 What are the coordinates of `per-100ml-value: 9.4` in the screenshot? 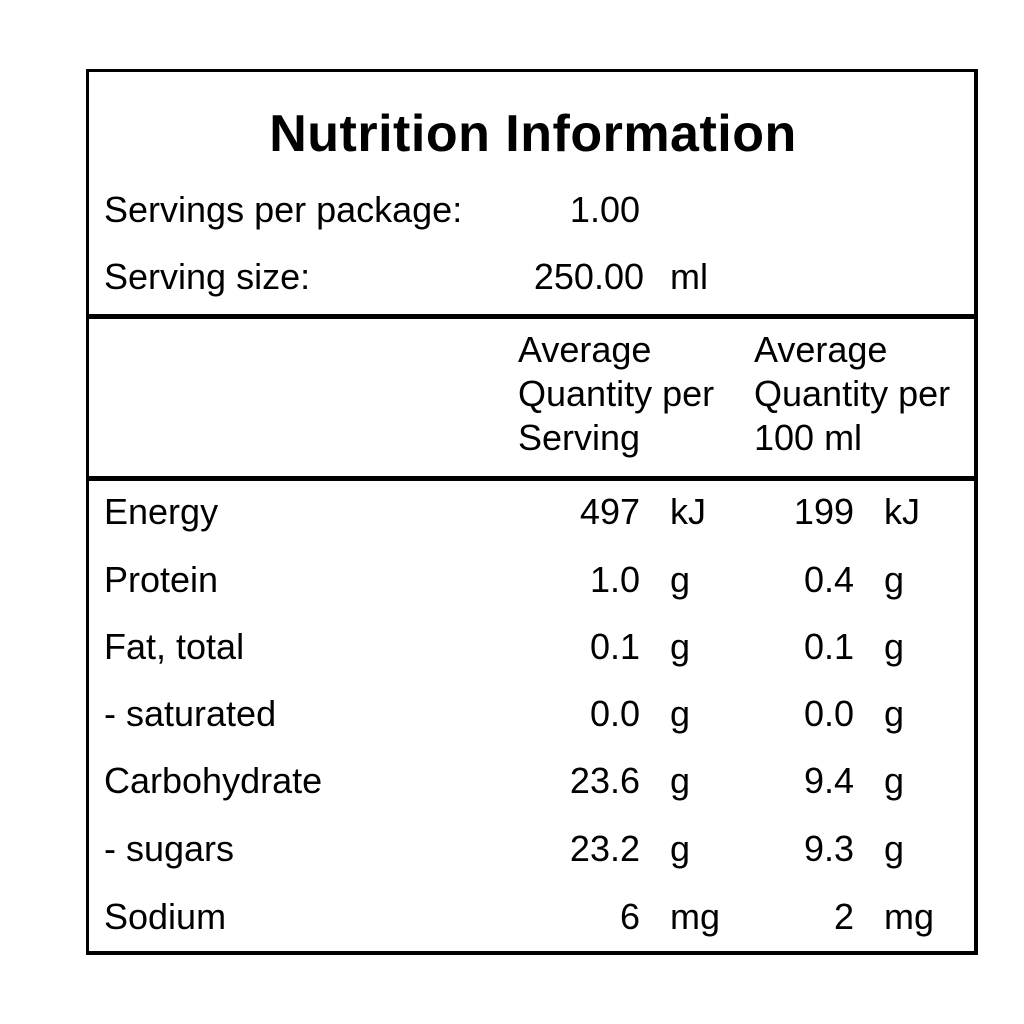 It's located at (828, 780).